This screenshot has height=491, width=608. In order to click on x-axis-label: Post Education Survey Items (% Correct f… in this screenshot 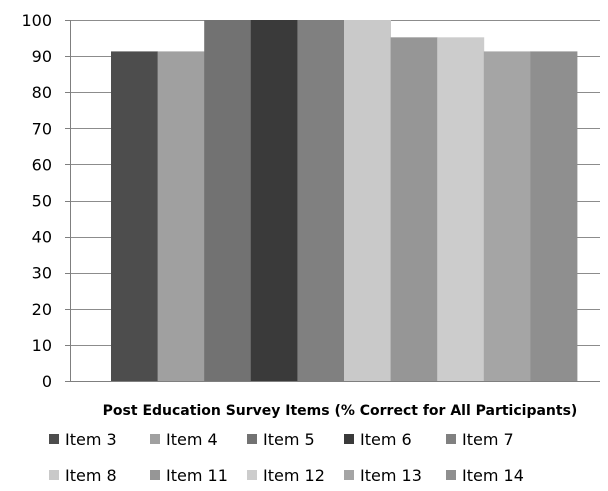, I will do `click(340, 411)`.